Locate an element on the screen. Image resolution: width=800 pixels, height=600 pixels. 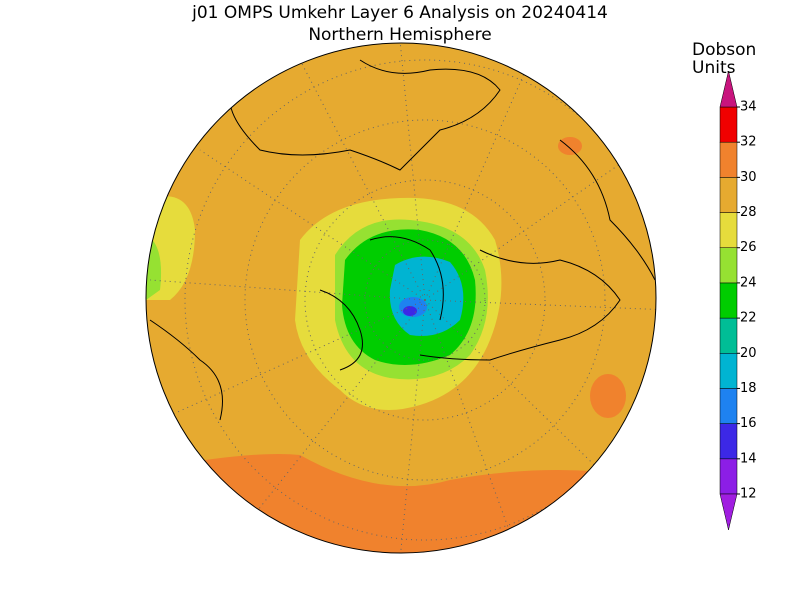
colorbar-tick-label: 12 is located at coordinates (748, 494).